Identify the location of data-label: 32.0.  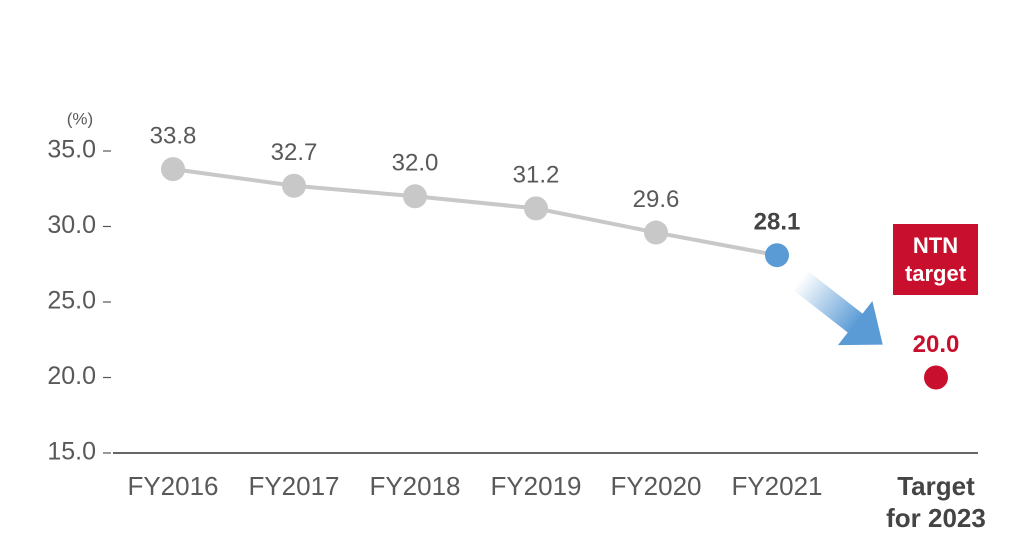
(415, 163).